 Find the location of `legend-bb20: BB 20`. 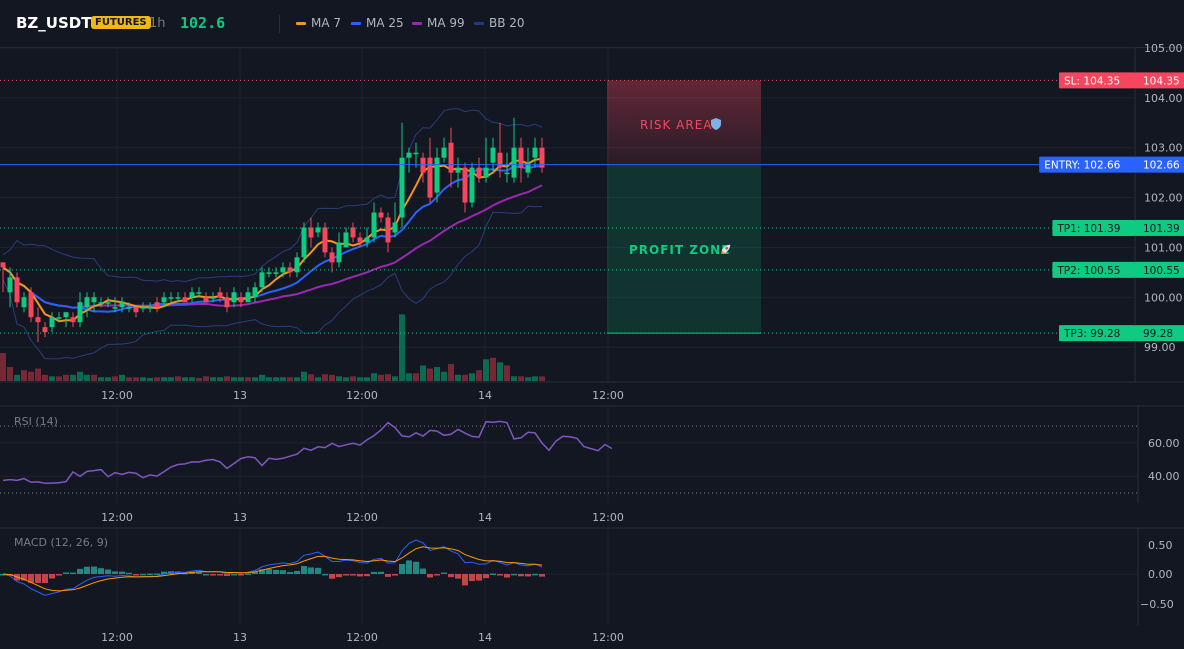

legend-bb20: BB 20 is located at coordinates (499, 23).